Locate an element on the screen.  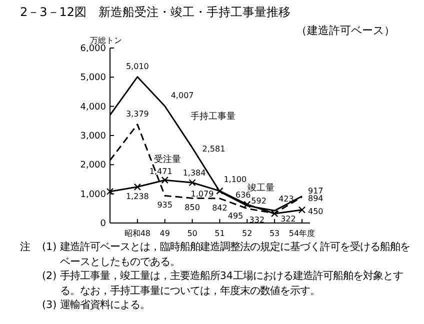
data-label: 636 is located at coordinates (243, 195).